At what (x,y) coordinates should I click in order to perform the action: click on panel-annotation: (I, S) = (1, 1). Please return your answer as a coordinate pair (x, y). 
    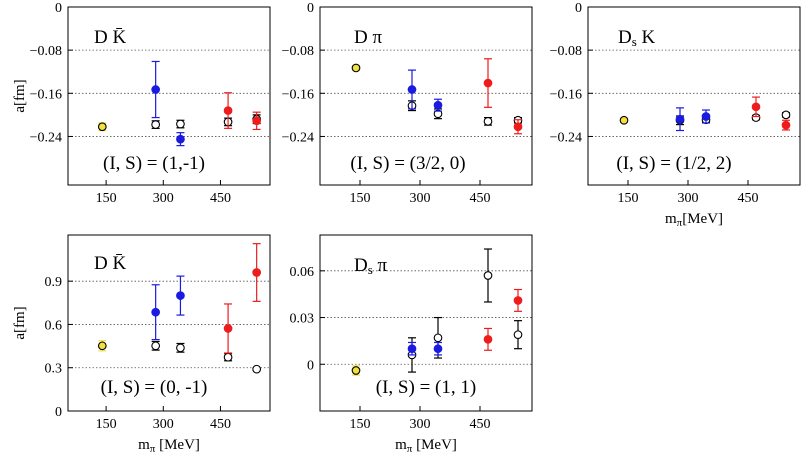
    Looking at the image, I should click on (426, 387).